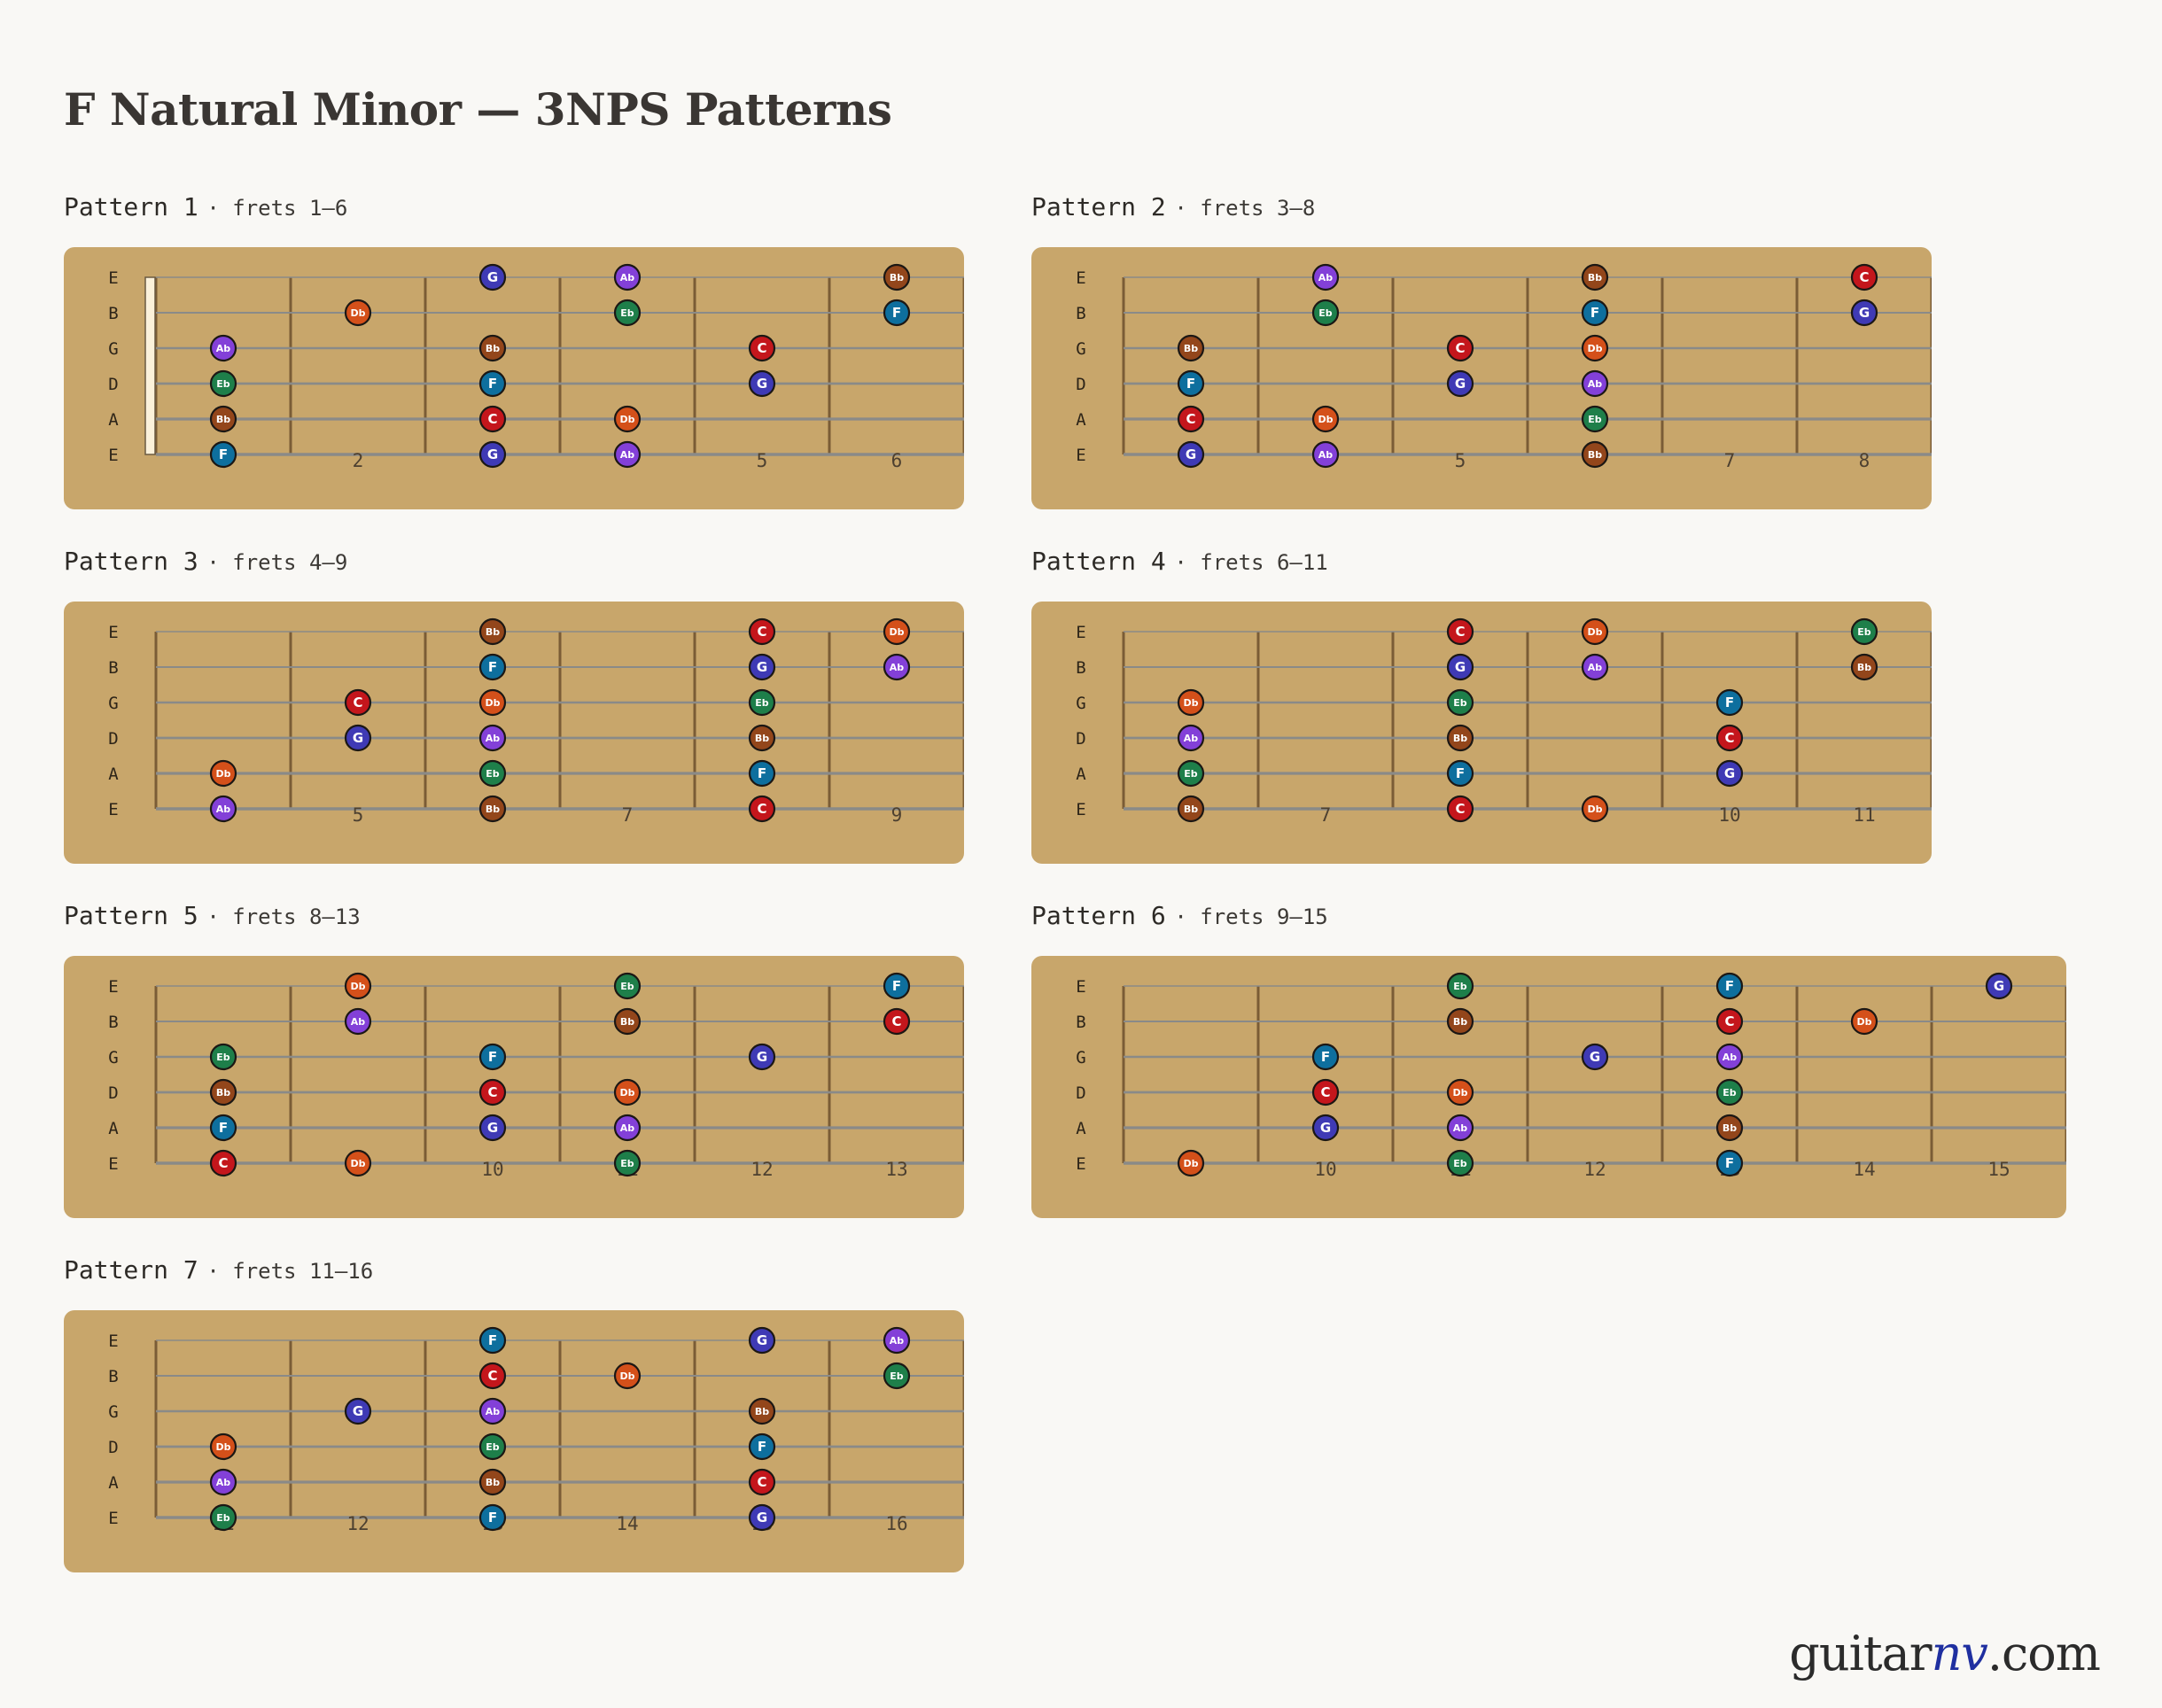 This screenshot has width=2162, height=1708. What do you see at coordinates (896, 1523) in the screenshot?
I see `fret-number: 16` at bounding box center [896, 1523].